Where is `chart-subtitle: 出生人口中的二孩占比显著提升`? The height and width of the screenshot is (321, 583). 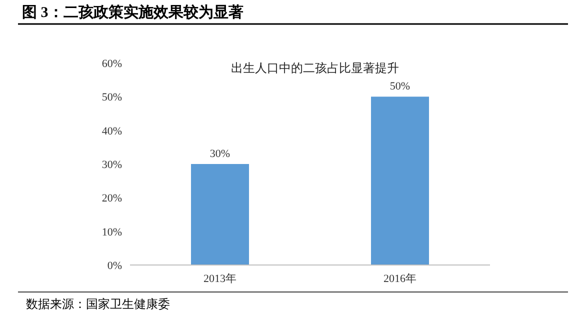
chart-subtitle: 出生人口中的二孩占比显著提升 is located at coordinates (315, 68).